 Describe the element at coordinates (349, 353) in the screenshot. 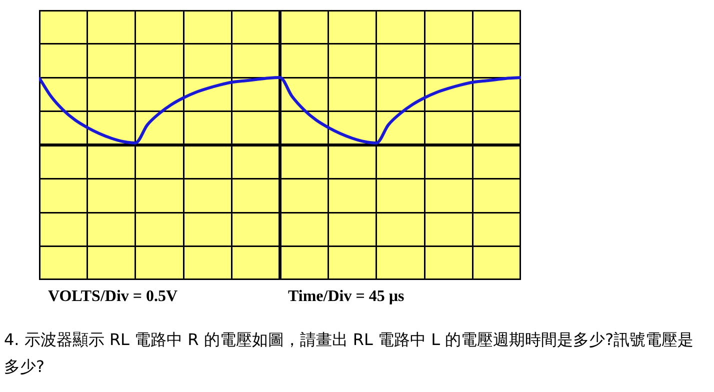

I see `text: 4. 示波器顯示 RL 電路中 R 的電壓如圖，請畫出 RL 電路中 L 的電壓週期時間是多少?訊號電壓是多少?` at that location.